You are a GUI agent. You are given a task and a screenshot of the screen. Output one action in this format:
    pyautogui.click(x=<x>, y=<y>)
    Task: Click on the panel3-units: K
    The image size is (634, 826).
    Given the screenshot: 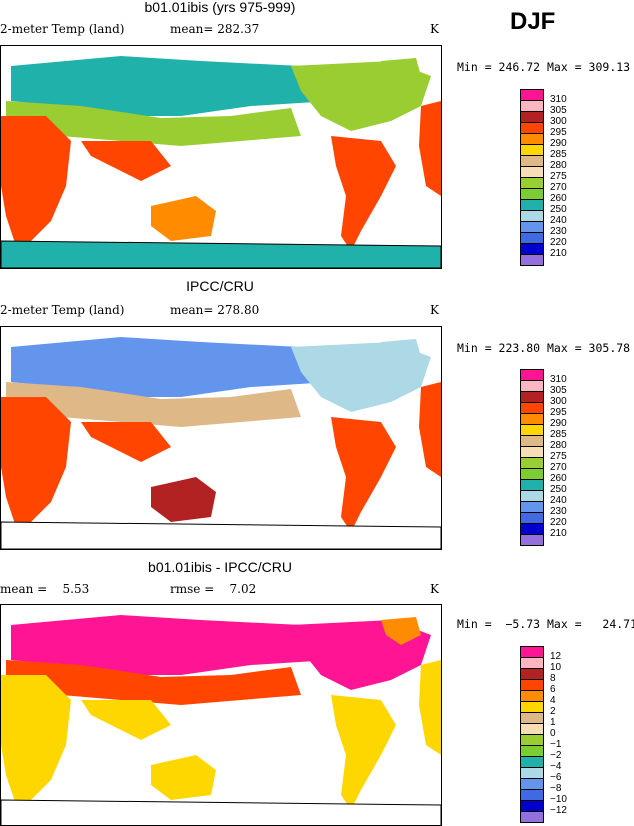 What is the action you would take?
    pyautogui.click(x=434, y=589)
    